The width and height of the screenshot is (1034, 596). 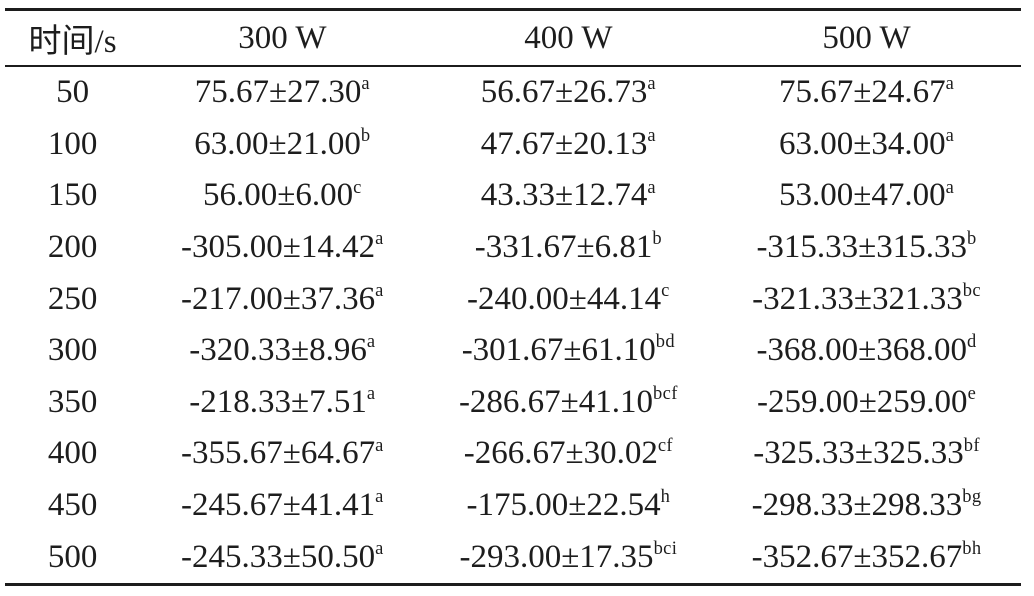 I want to click on significance-superscript: bh, so click(x=972, y=547).